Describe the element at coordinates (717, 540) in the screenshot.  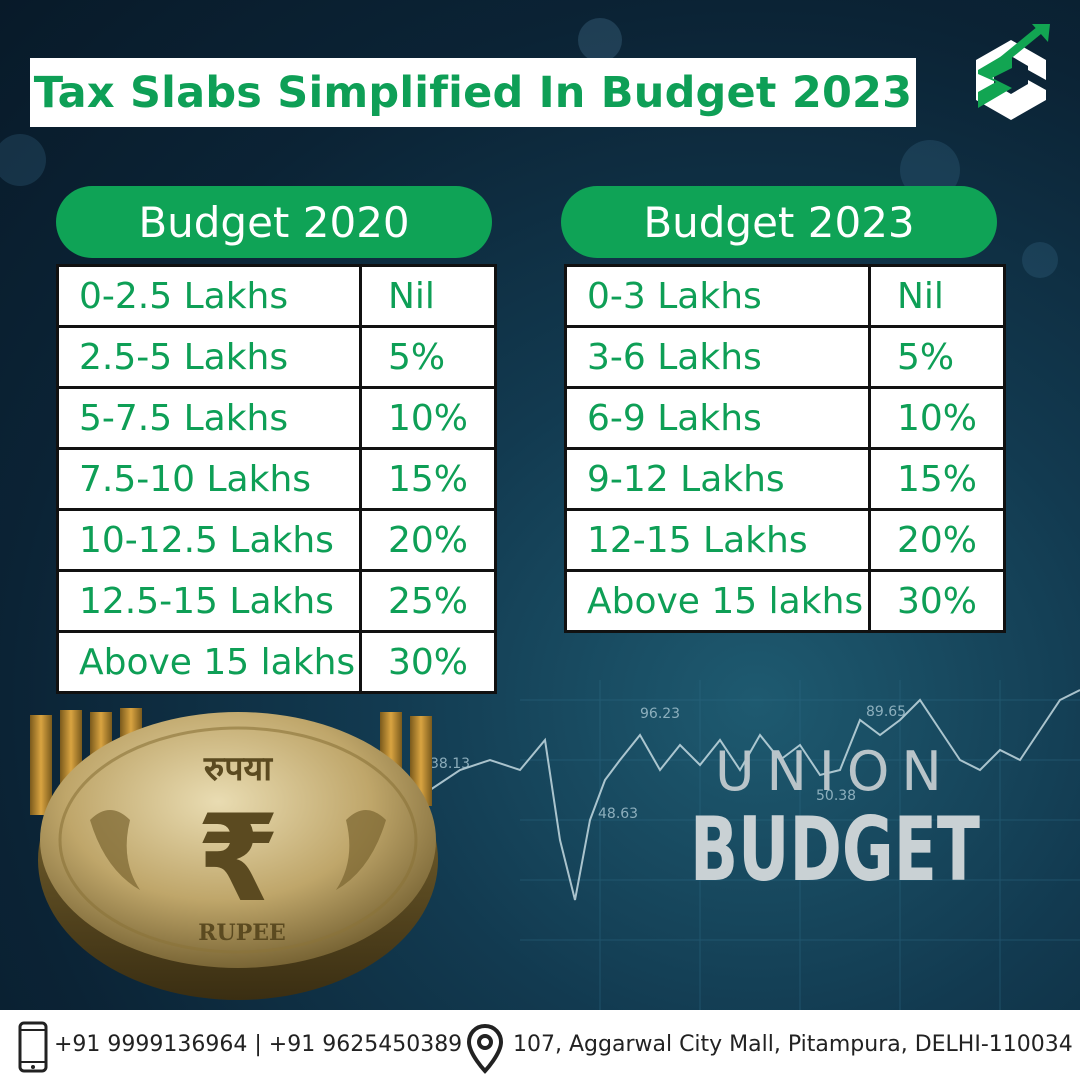
I see `slab-range: 12-15 Lakhs` at that location.